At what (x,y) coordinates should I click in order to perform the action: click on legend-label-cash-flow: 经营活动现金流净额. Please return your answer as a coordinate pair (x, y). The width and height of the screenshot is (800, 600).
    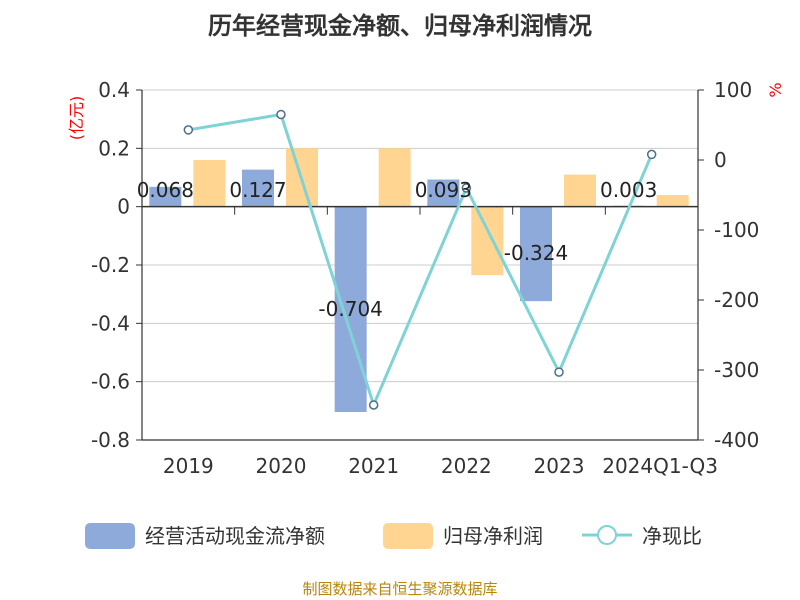
    Looking at the image, I should click on (235, 536).